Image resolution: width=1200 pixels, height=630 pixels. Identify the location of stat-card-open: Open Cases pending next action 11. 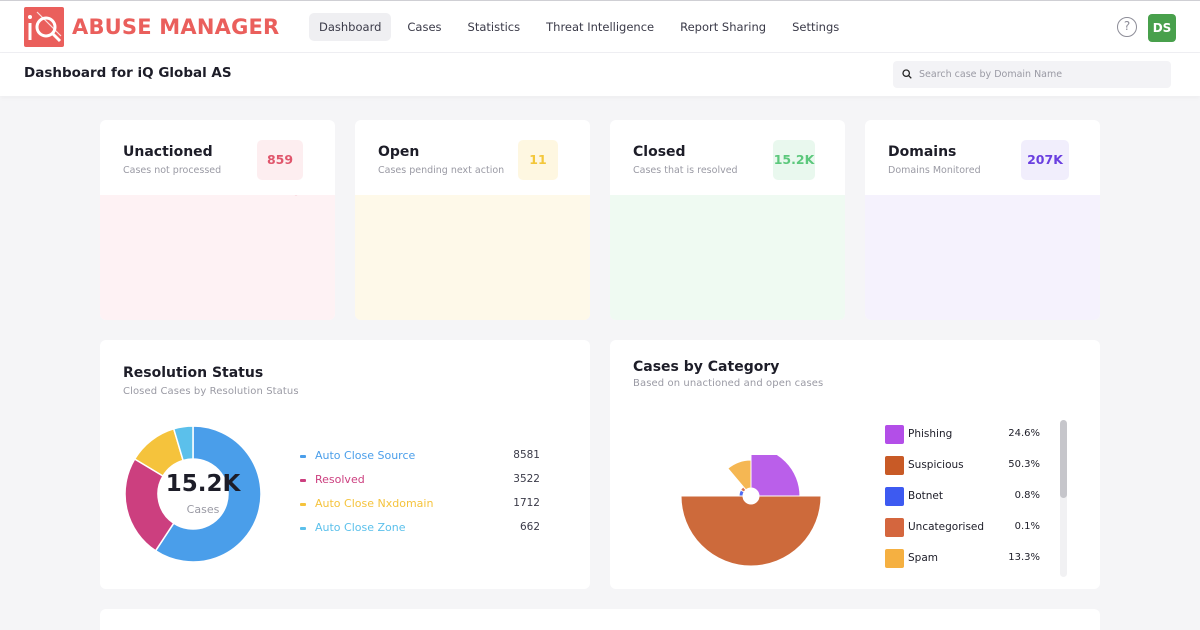
(472, 220).